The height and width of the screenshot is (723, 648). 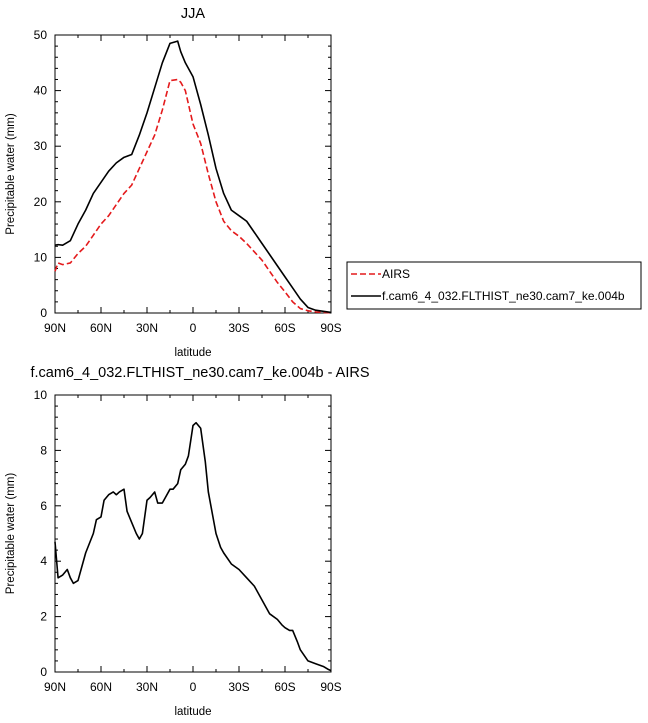 What do you see at coordinates (41, 91) in the screenshot?
I see `y-tick-label: 40` at bounding box center [41, 91].